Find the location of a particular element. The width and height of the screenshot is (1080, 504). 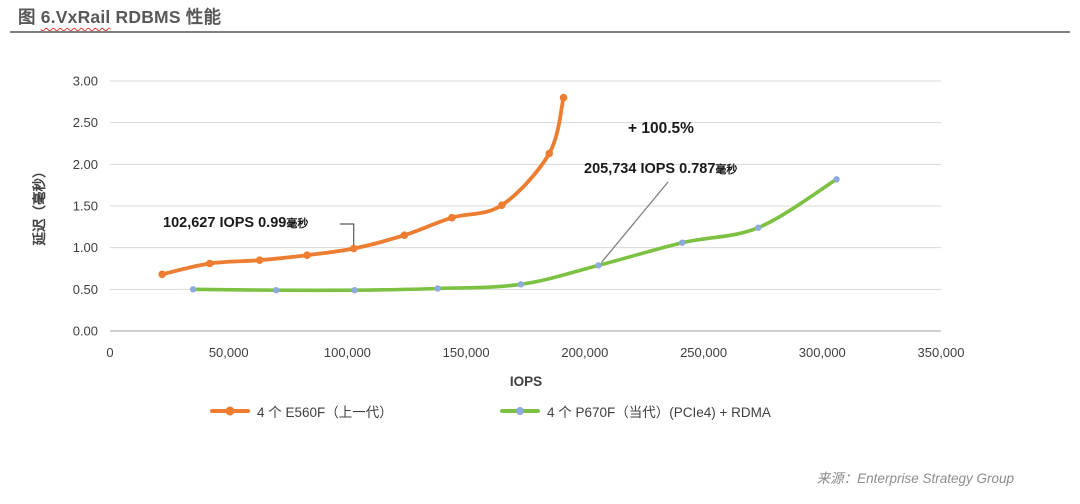

source-note: 来源：Enterprise Strategy Group is located at coordinates (915, 477).